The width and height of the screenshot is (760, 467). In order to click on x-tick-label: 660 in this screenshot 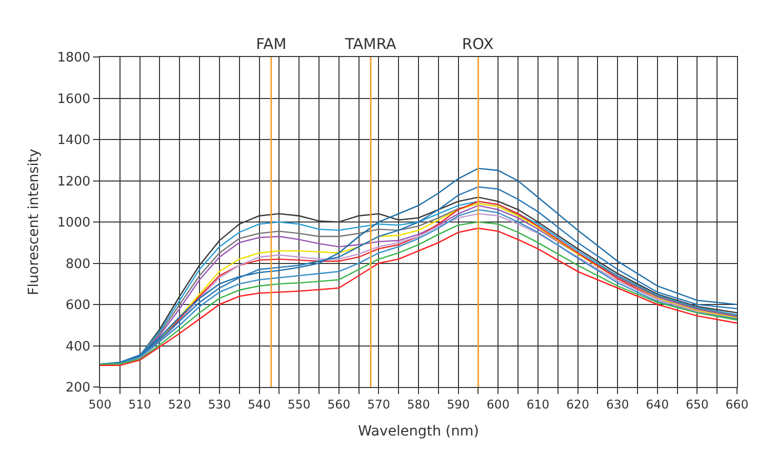, I will do `click(737, 404)`.